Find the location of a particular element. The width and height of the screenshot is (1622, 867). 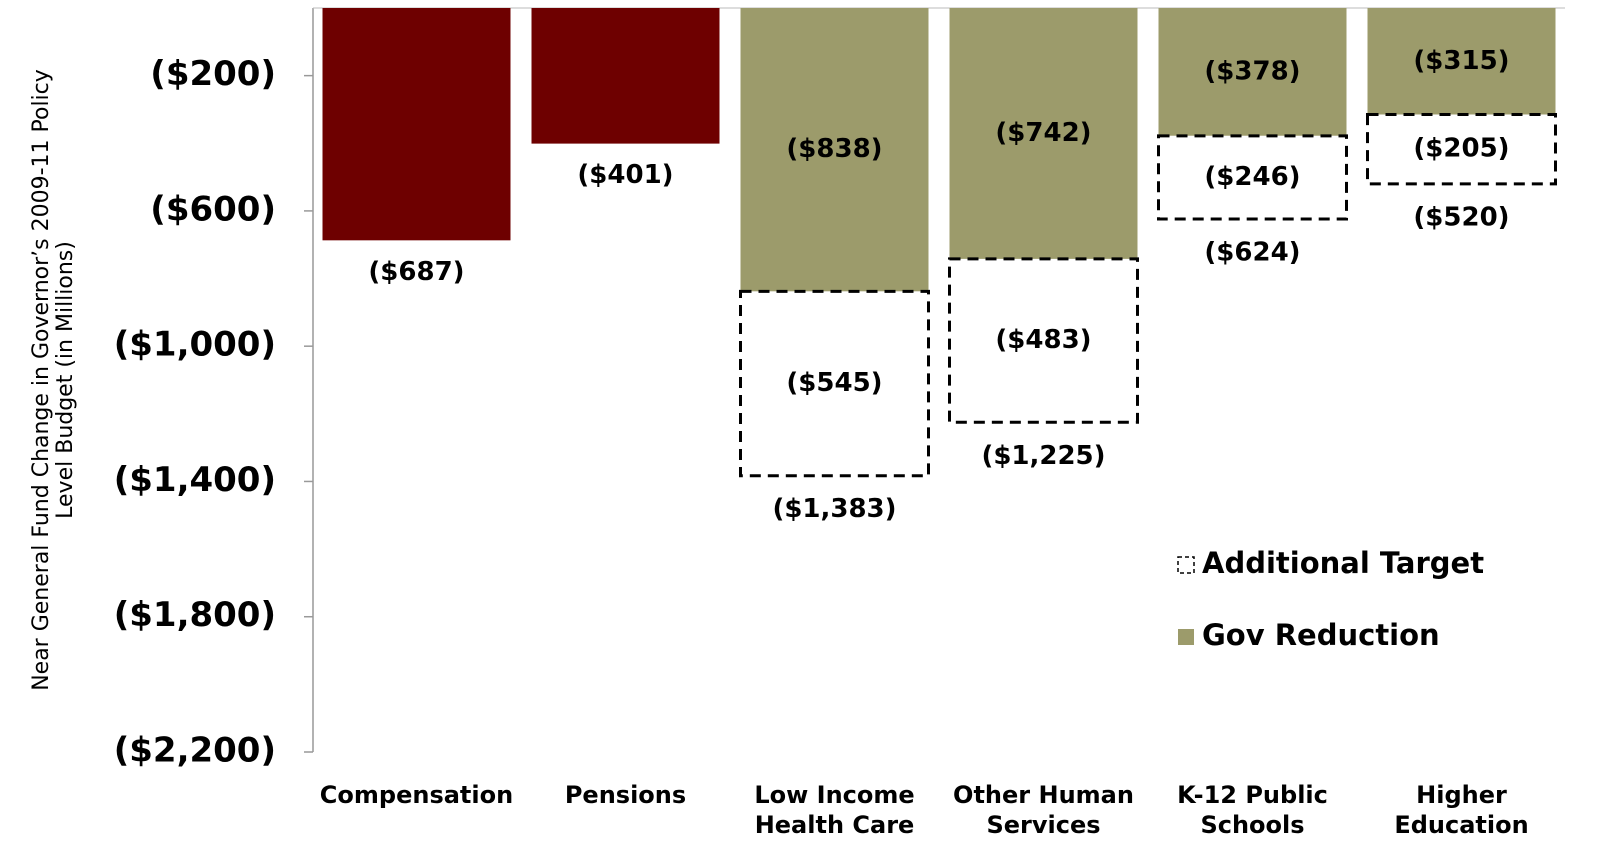

data-label: ($378) is located at coordinates (1252, 71).